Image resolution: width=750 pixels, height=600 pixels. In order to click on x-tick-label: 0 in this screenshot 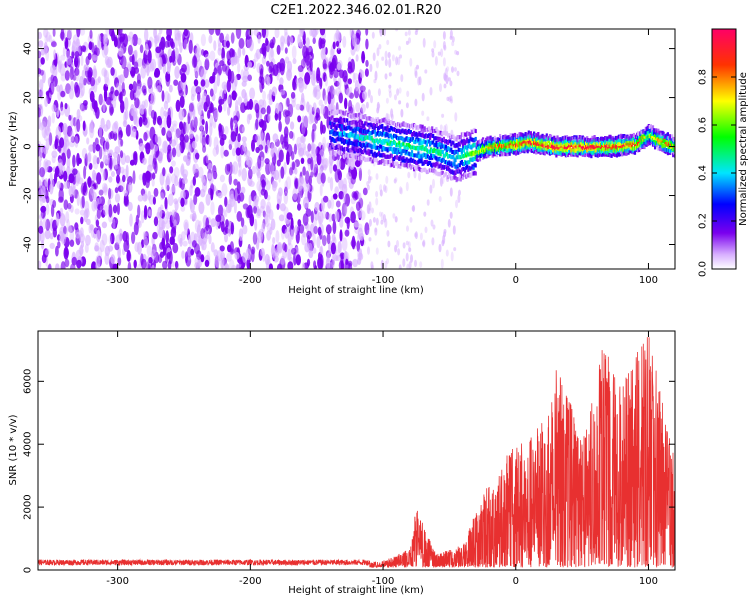, I will do `click(516, 280)`.